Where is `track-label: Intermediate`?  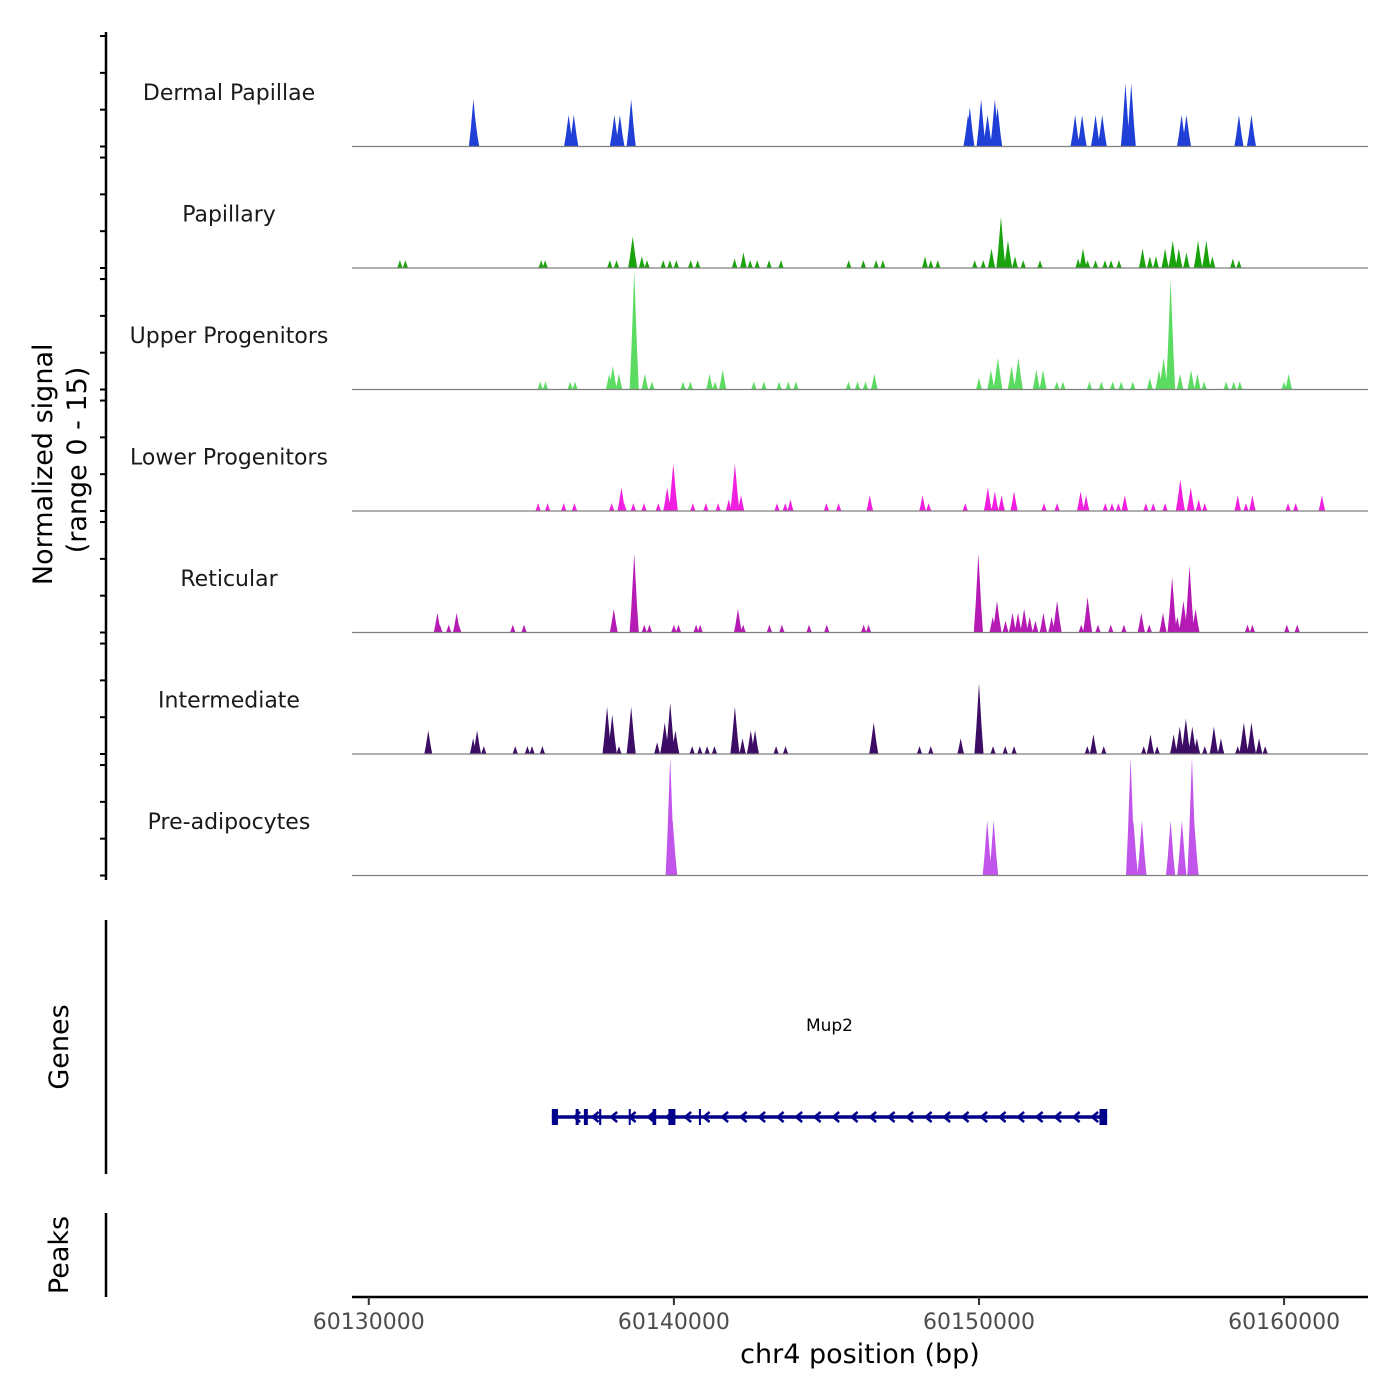 track-label: Intermediate is located at coordinates (229, 701).